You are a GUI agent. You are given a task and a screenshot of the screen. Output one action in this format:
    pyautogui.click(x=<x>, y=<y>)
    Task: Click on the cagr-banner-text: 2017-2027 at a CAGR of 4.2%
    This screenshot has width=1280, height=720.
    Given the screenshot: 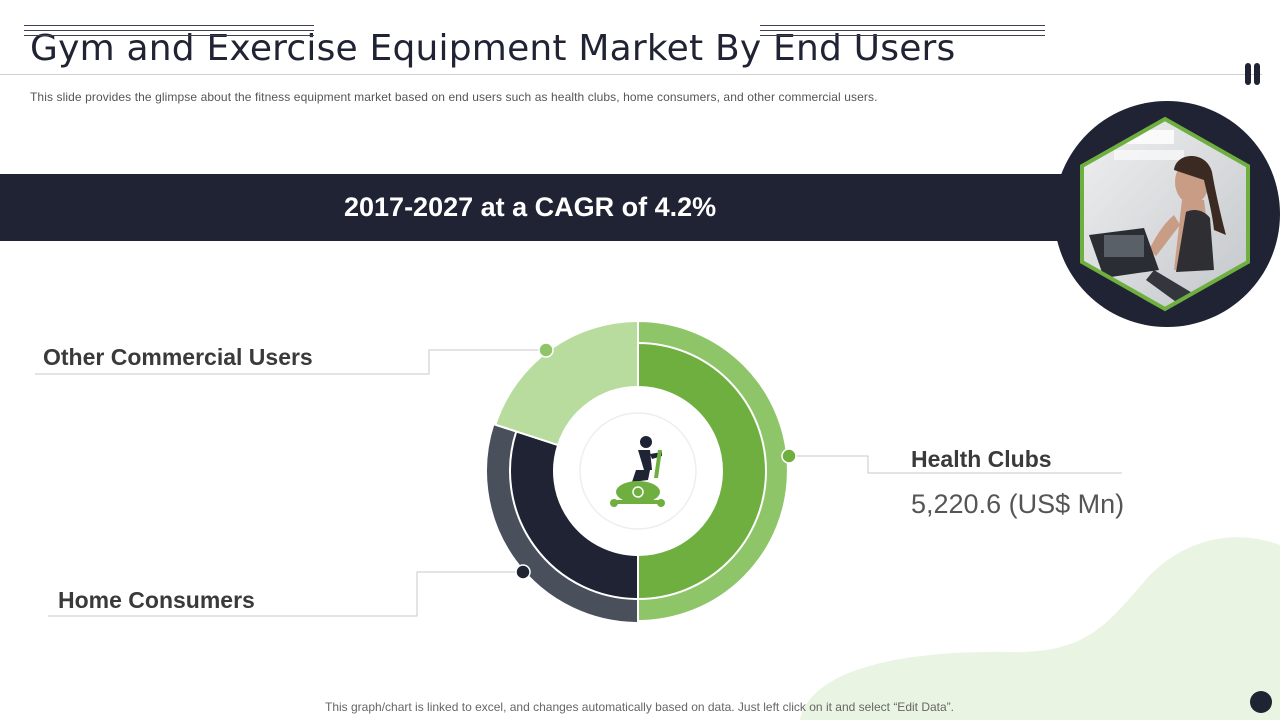 What is the action you would take?
    pyautogui.click(x=530, y=207)
    